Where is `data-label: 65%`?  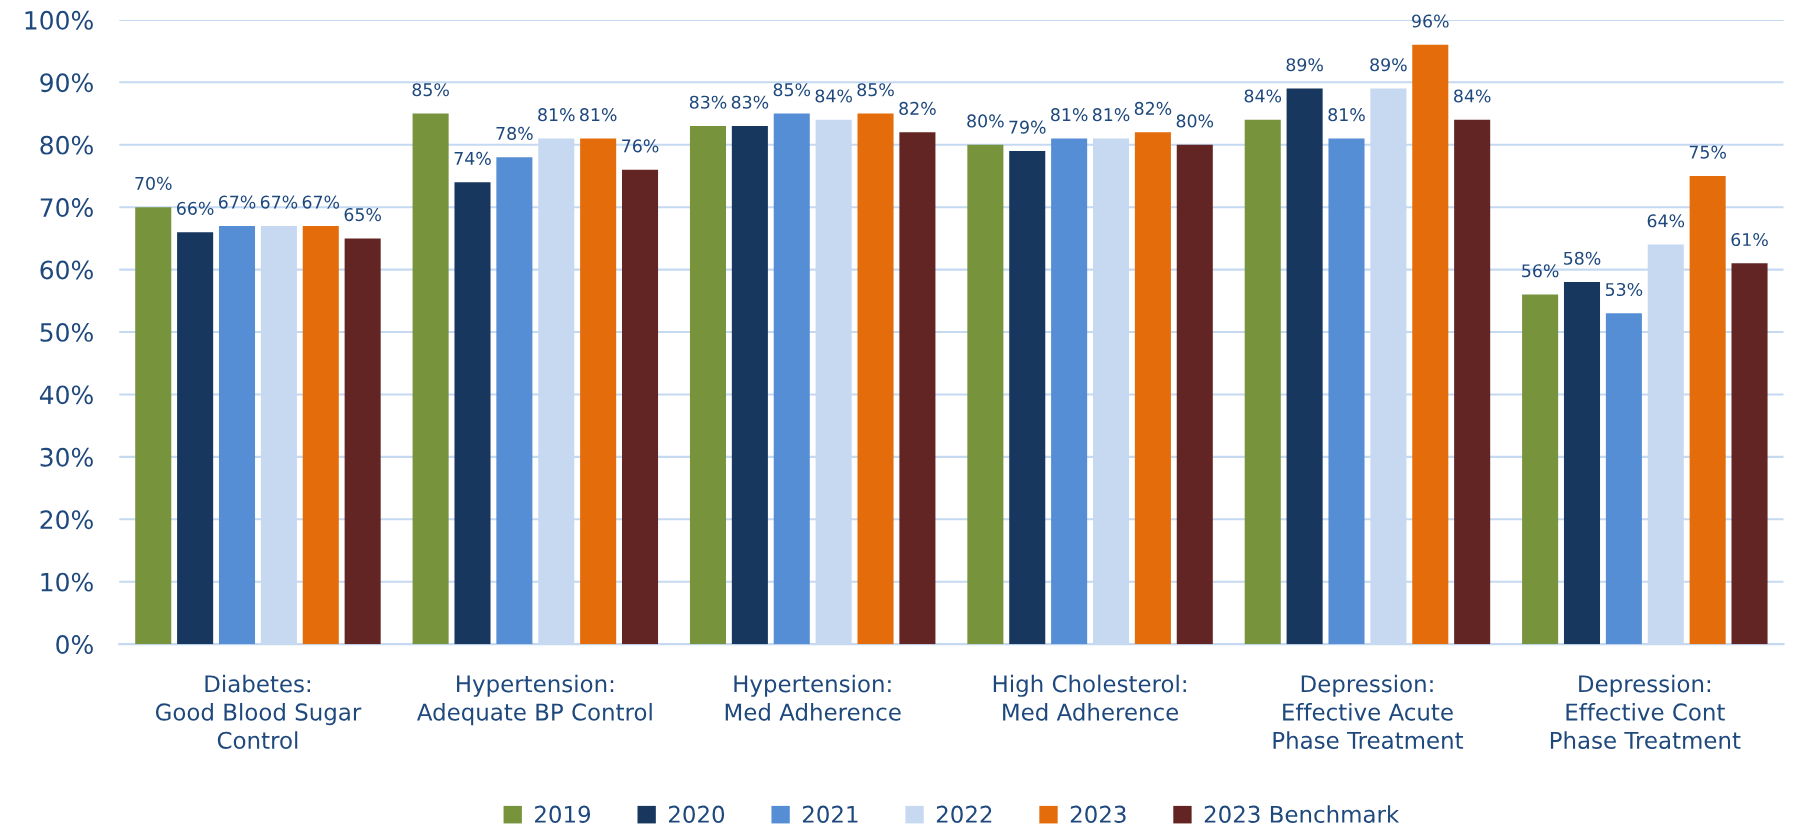
data-label: 65% is located at coordinates (362, 214).